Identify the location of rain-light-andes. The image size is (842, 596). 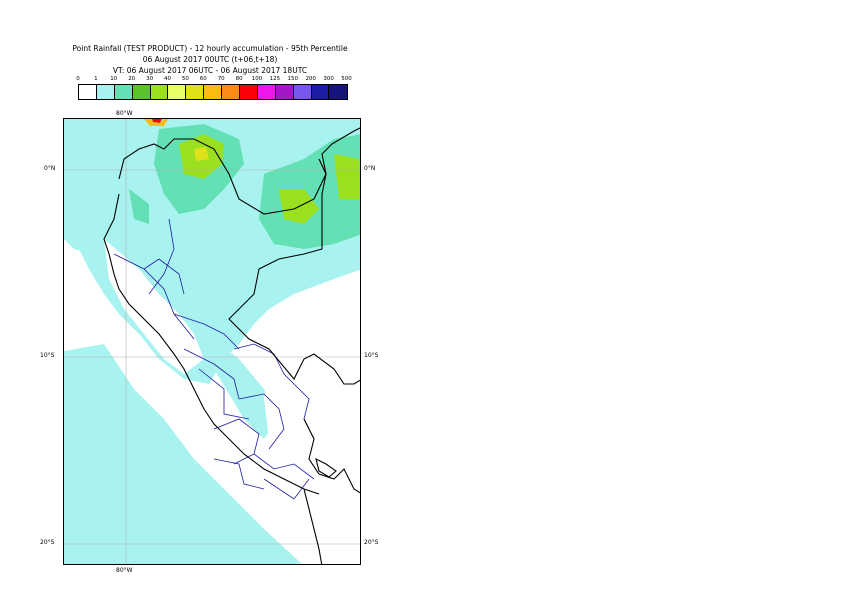
(246, 389).